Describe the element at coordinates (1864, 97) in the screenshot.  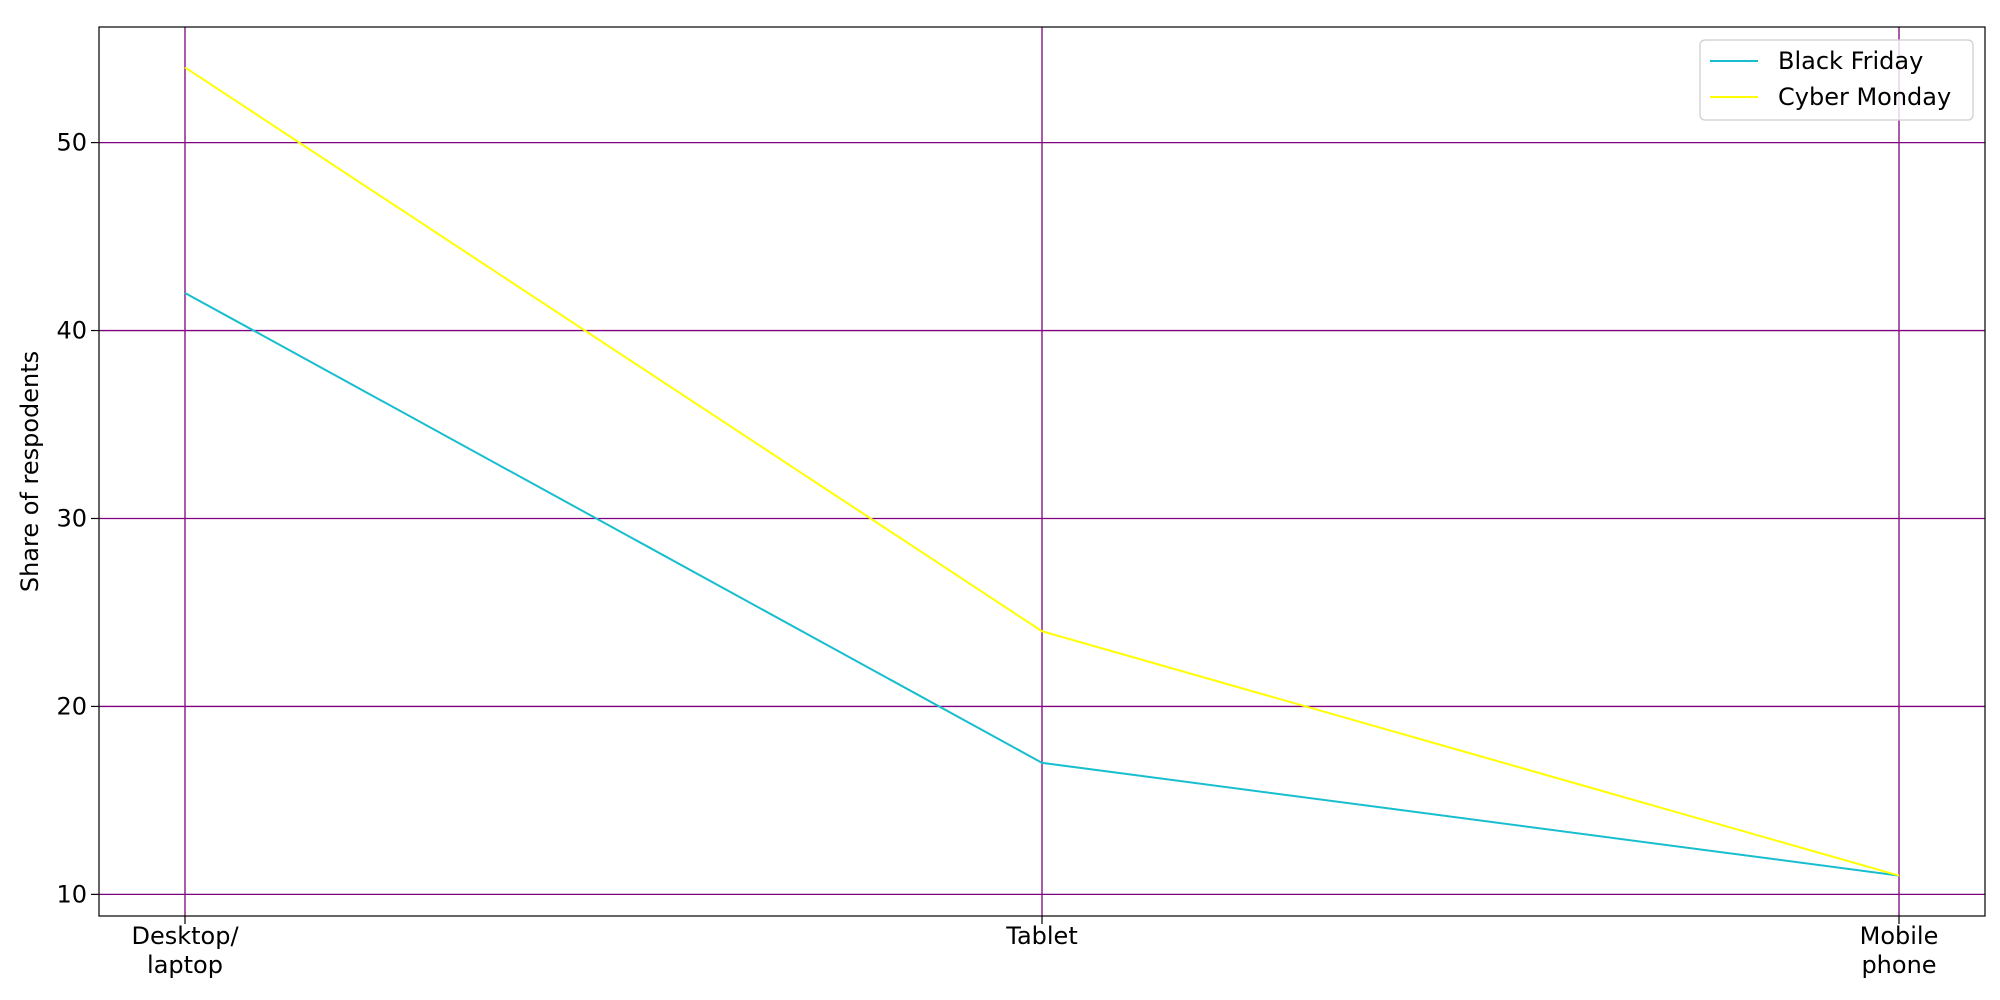
I see `legend-label: Cyber Monday` at that location.